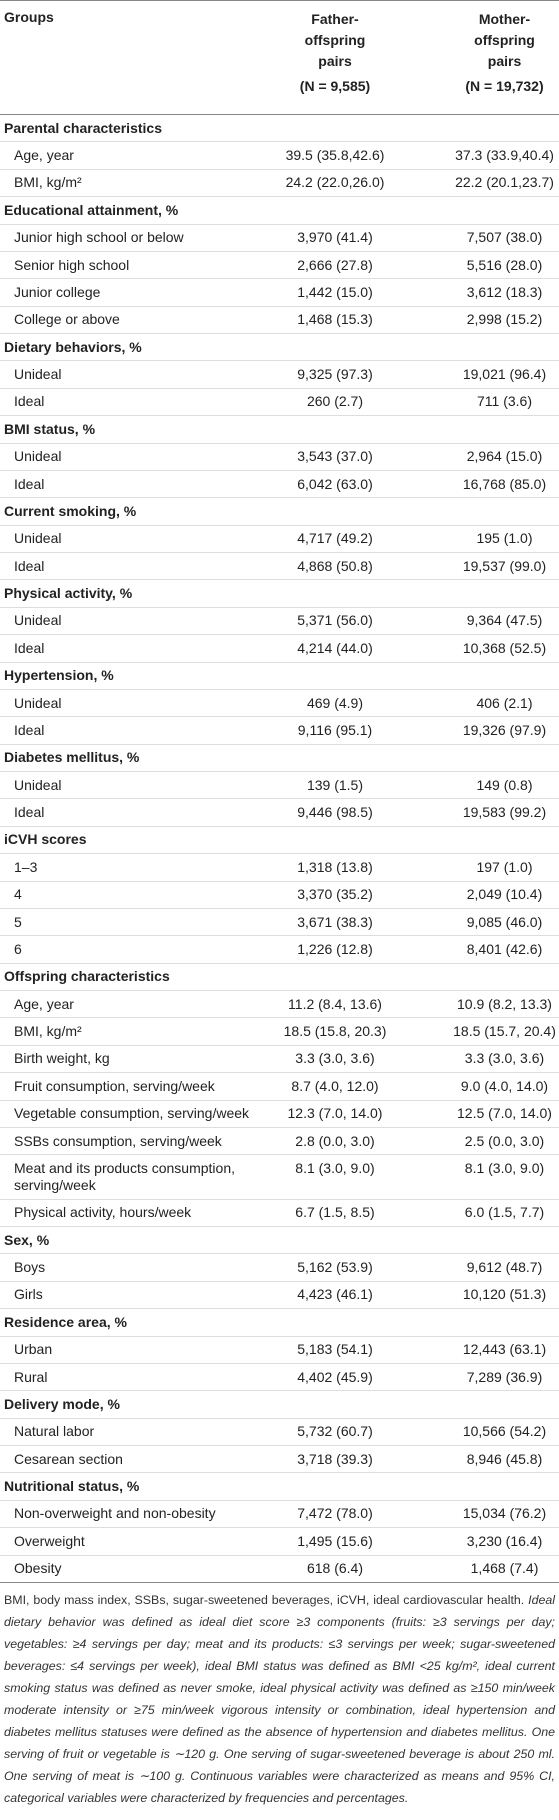 The height and width of the screenshot is (1820, 559). Describe the element at coordinates (504, 702) in the screenshot. I see `cell-value: 406 (2.1)` at that location.